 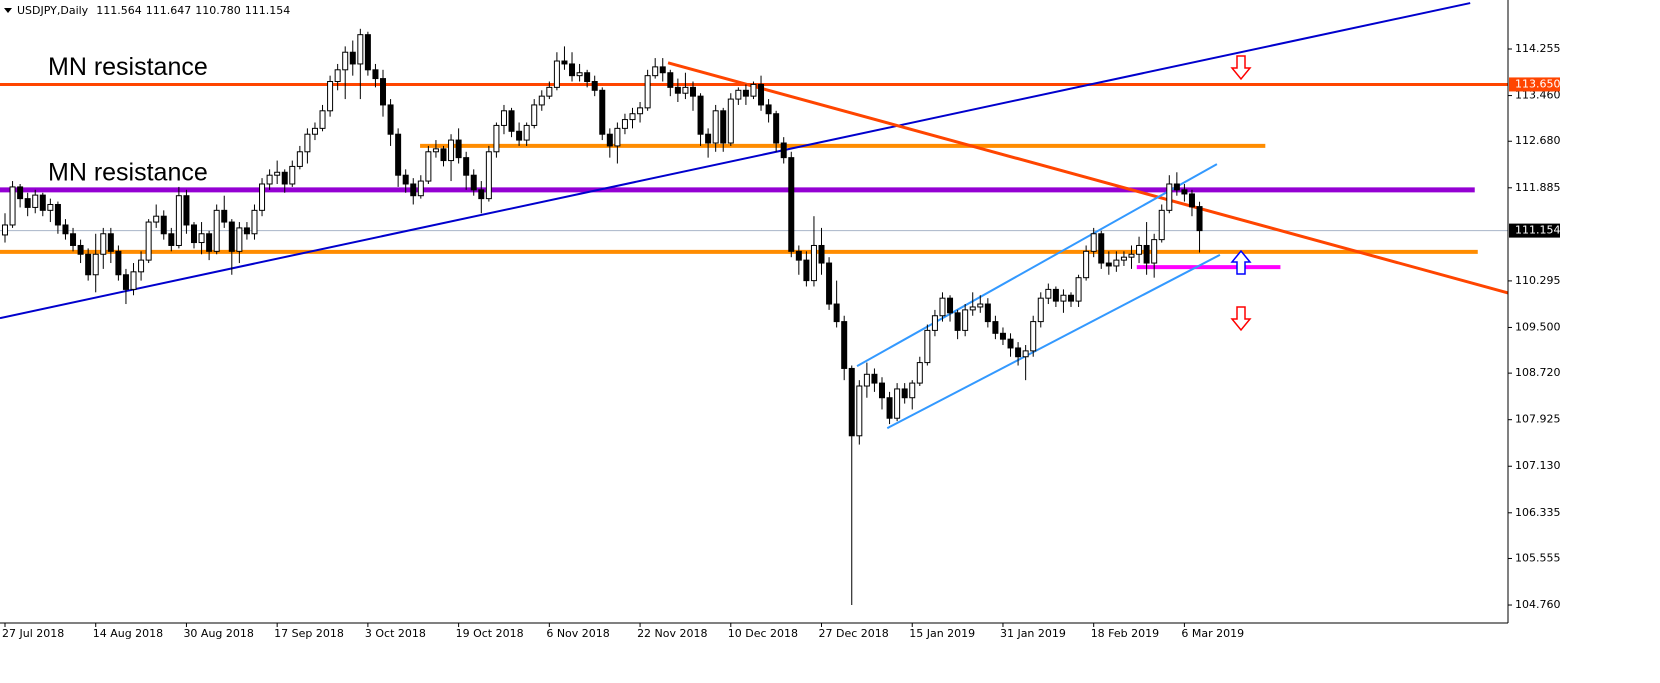 What do you see at coordinates (33, 633) in the screenshot?
I see `x-tick-label: 27 Jul 2018` at bounding box center [33, 633].